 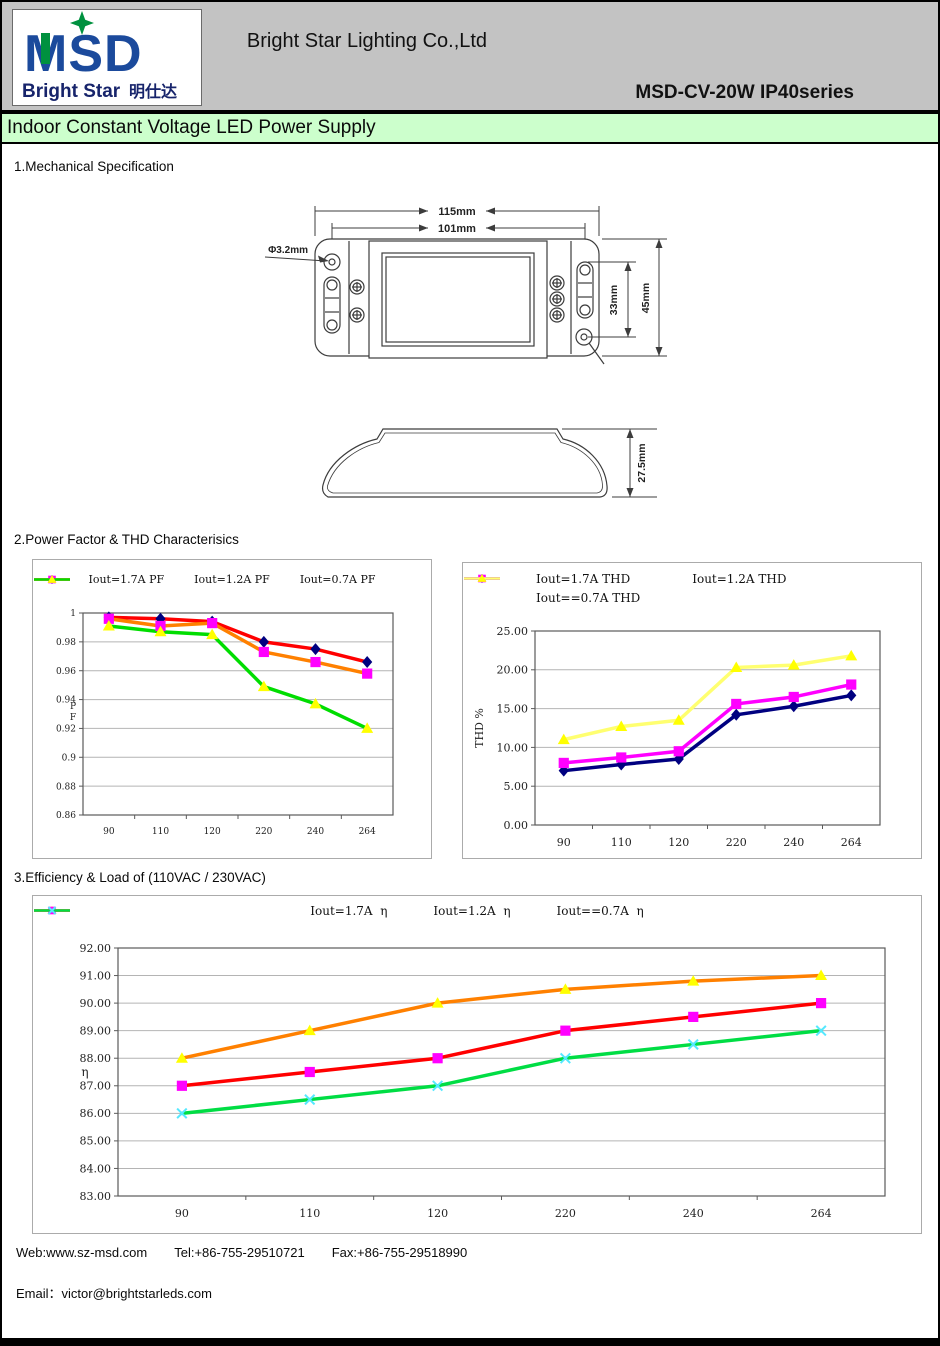 What do you see at coordinates (516, 825) in the screenshot?
I see `svg-text: 0.00` at bounding box center [516, 825].